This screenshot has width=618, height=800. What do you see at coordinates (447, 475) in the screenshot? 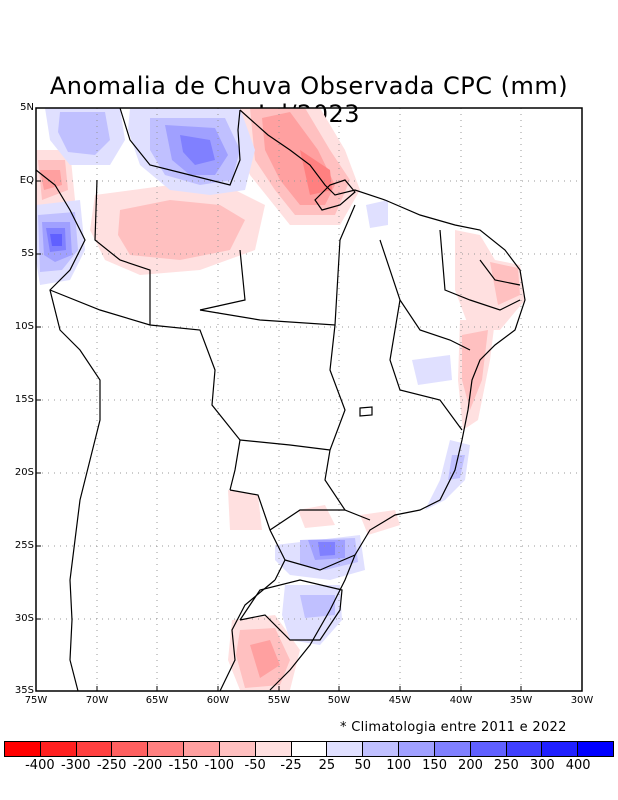
I see `anomaly-blob-es-blue` at bounding box center [447, 475].